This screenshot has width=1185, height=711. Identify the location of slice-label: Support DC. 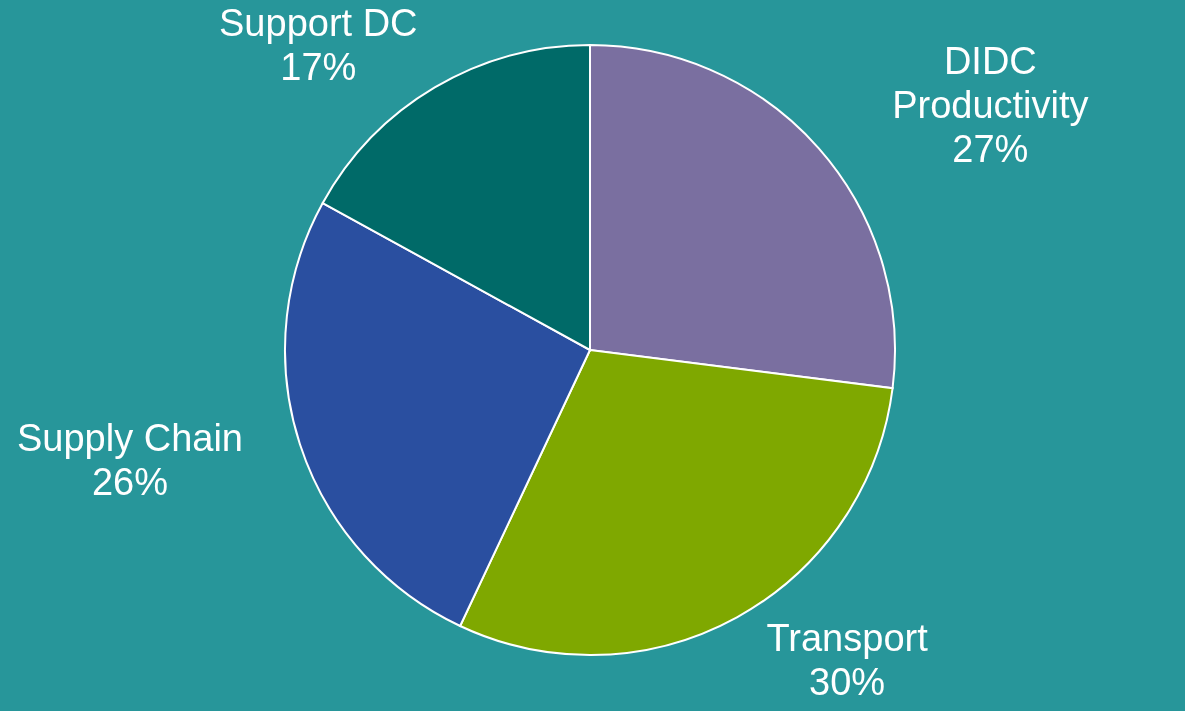
(318, 23).